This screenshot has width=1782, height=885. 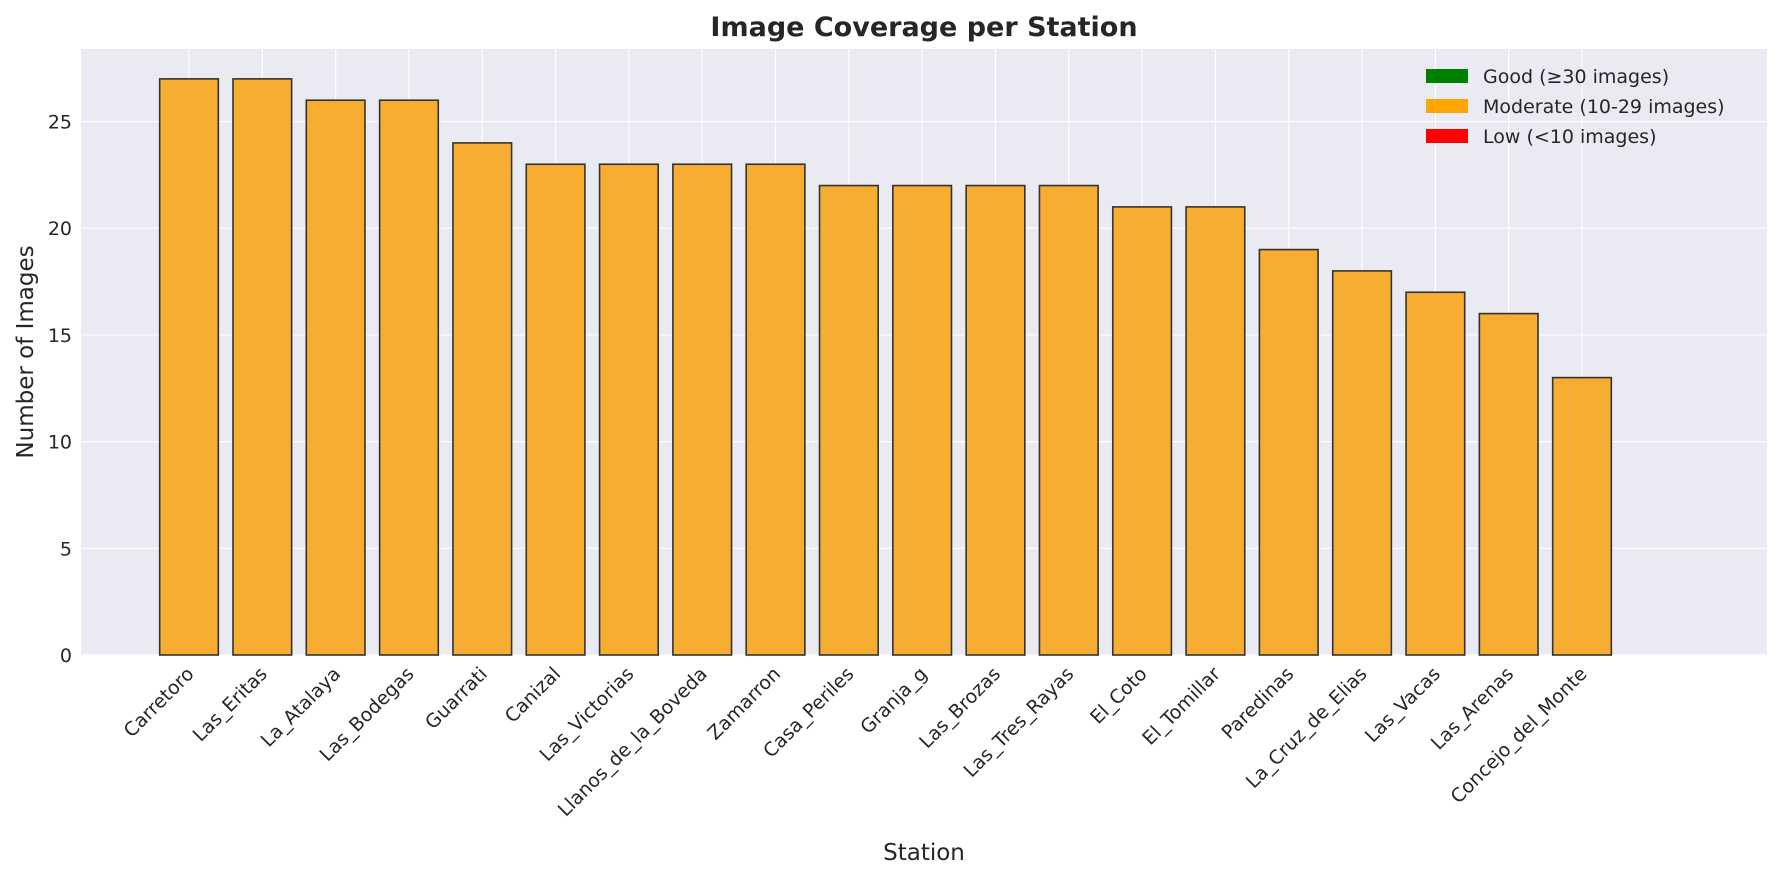 What do you see at coordinates (1508, 484) in the screenshot?
I see `bar-las-arenas` at bounding box center [1508, 484].